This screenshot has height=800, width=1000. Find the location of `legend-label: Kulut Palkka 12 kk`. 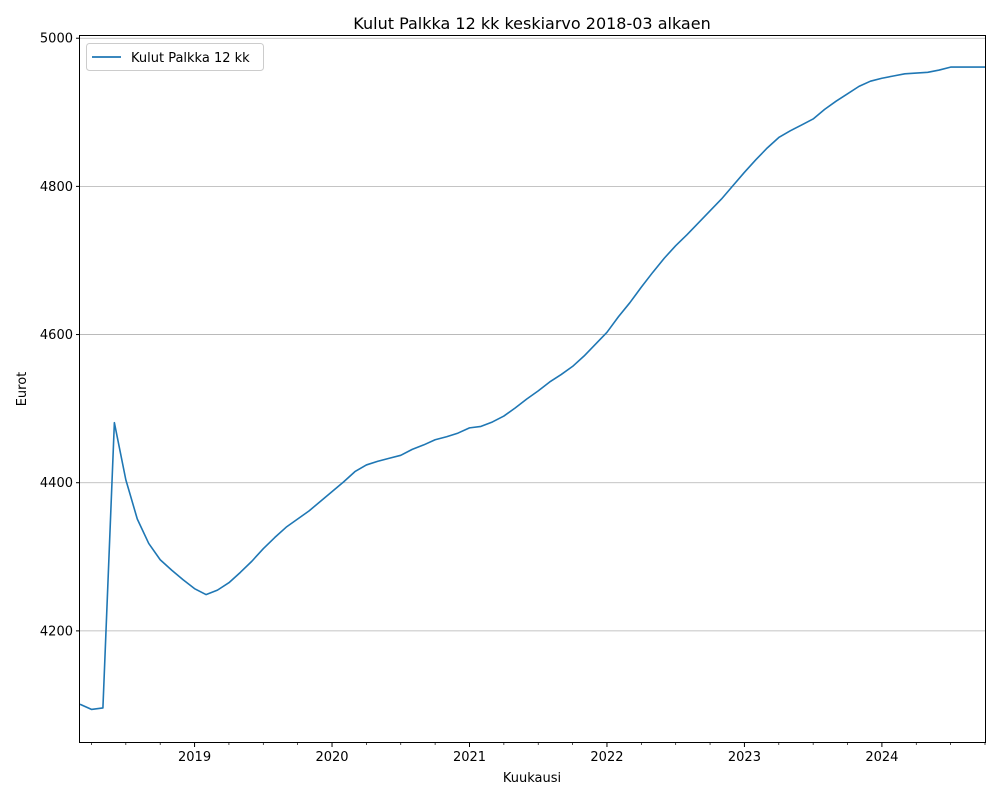

legend-label: Kulut Palkka 12 kk is located at coordinates (190, 58).